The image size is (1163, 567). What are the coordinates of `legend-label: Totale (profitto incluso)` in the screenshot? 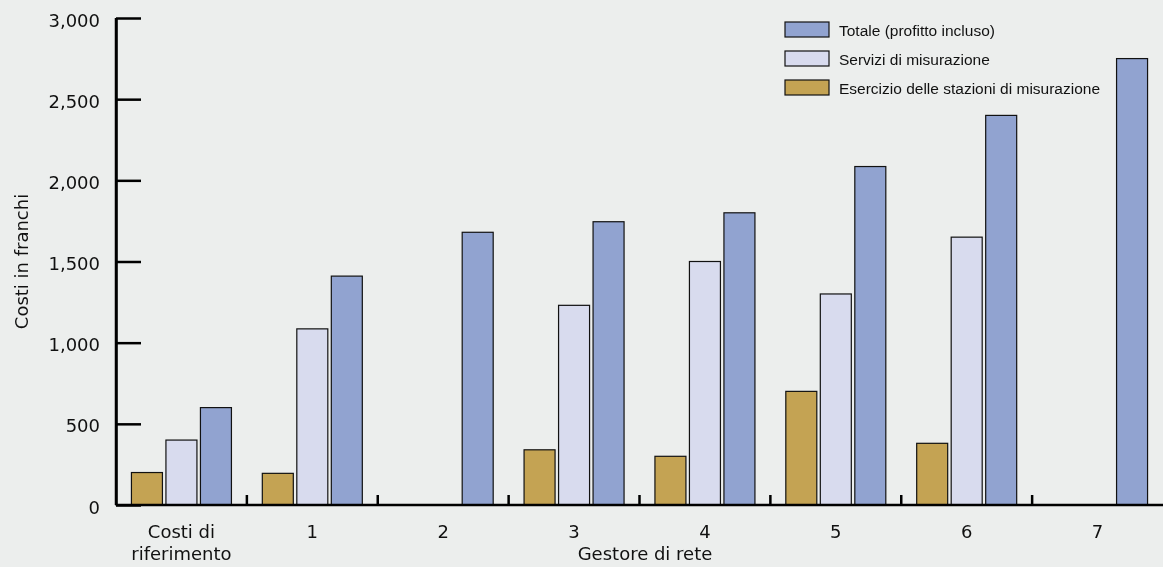 It's located at (917, 30).